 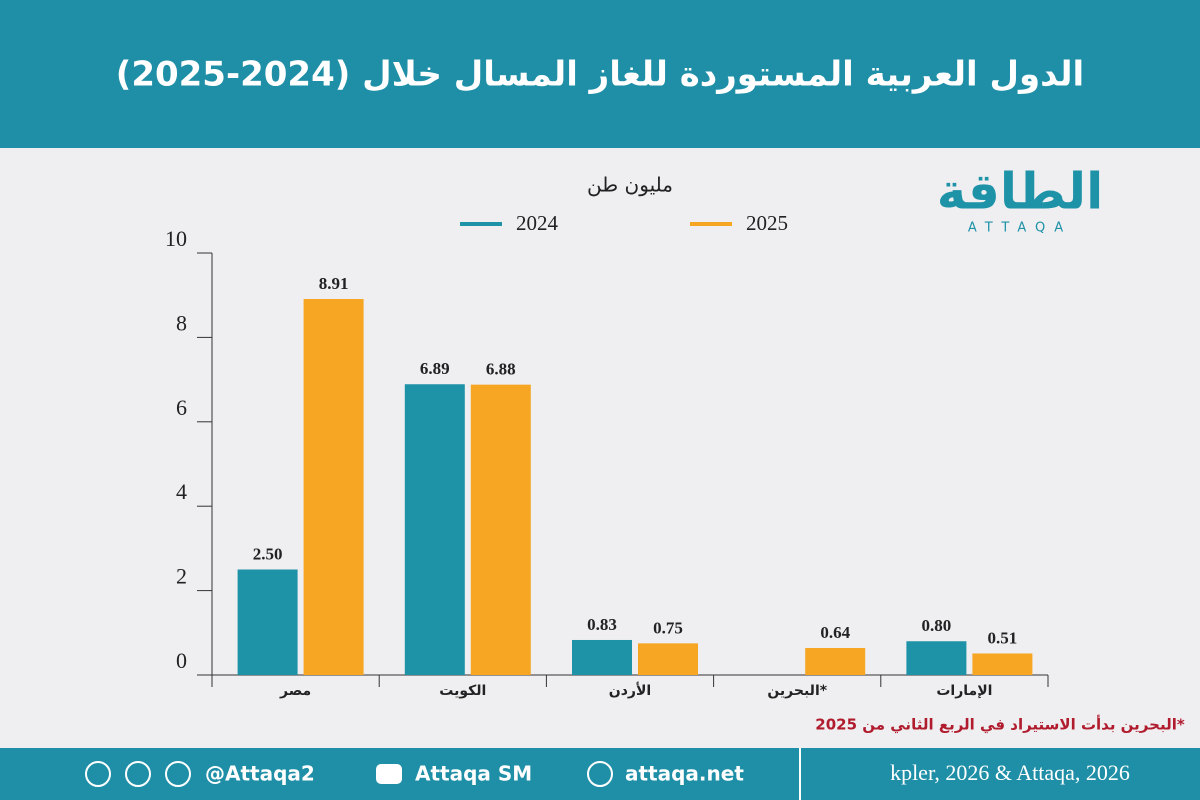 What do you see at coordinates (389, 774) in the screenshot?
I see `youtube-icon` at bounding box center [389, 774].